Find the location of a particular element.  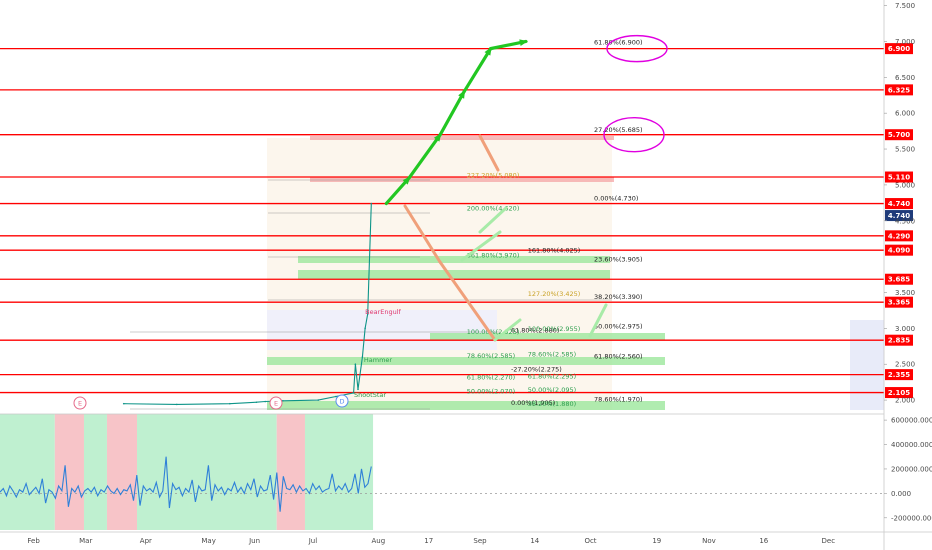

time-tick-label: Oct is located at coordinates (590, 541).